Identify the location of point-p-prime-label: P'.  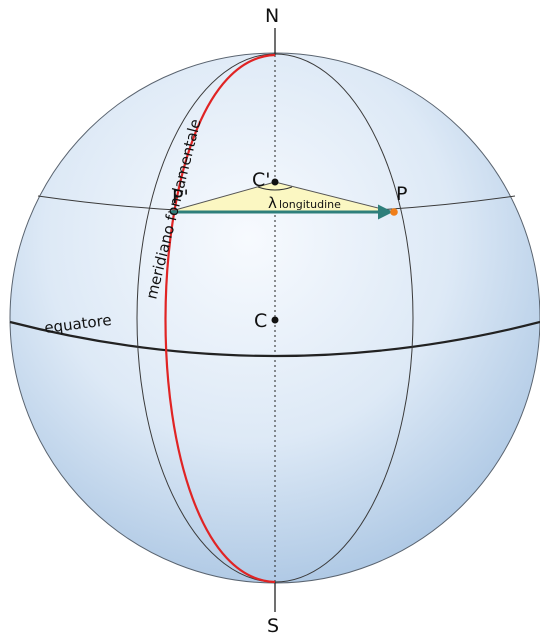
(180, 197).